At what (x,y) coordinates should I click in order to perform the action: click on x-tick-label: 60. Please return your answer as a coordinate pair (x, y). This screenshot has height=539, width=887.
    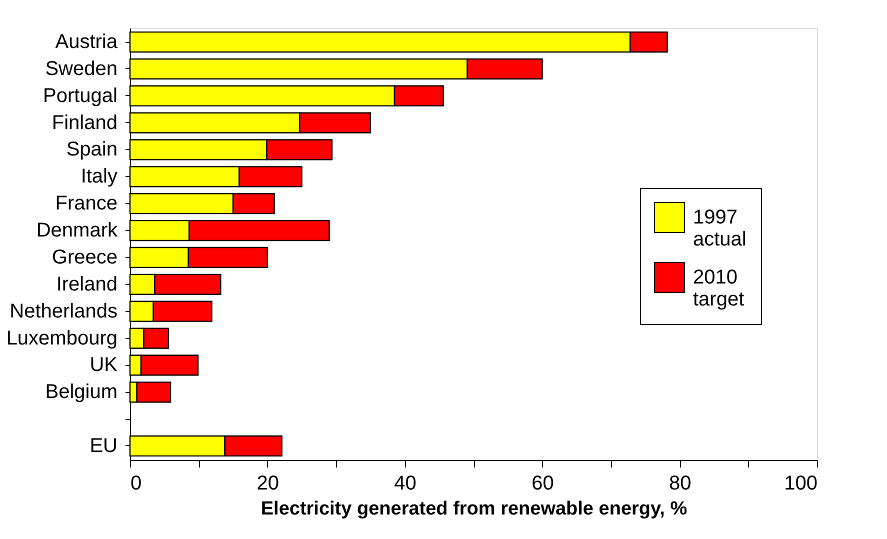
    Looking at the image, I should click on (543, 483).